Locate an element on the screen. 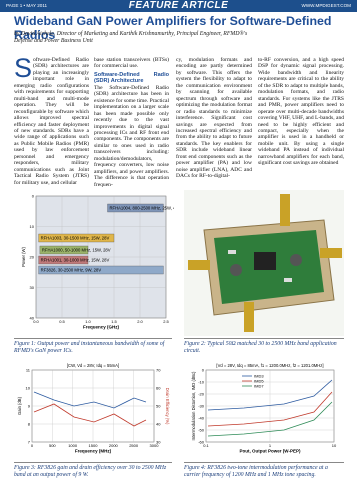 The image size is (357, 490). y-tick-label: -10 is located at coordinates (201, 381).